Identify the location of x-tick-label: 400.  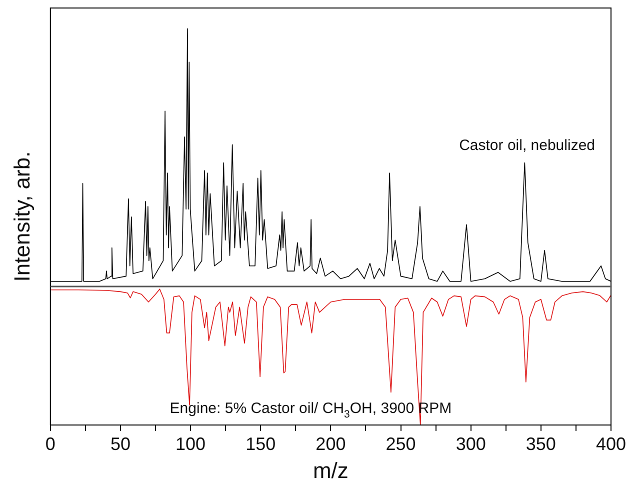
(611, 444).